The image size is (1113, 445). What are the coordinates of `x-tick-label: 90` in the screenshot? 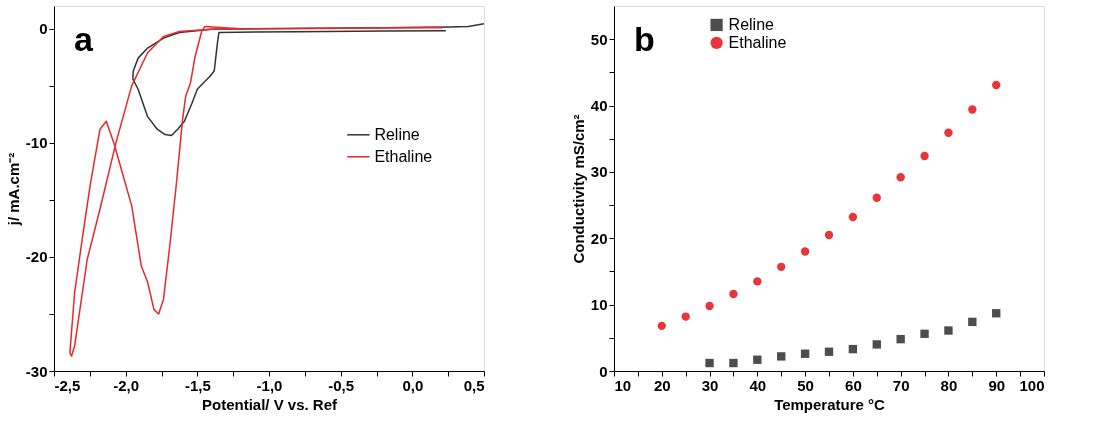 It's located at (997, 385).